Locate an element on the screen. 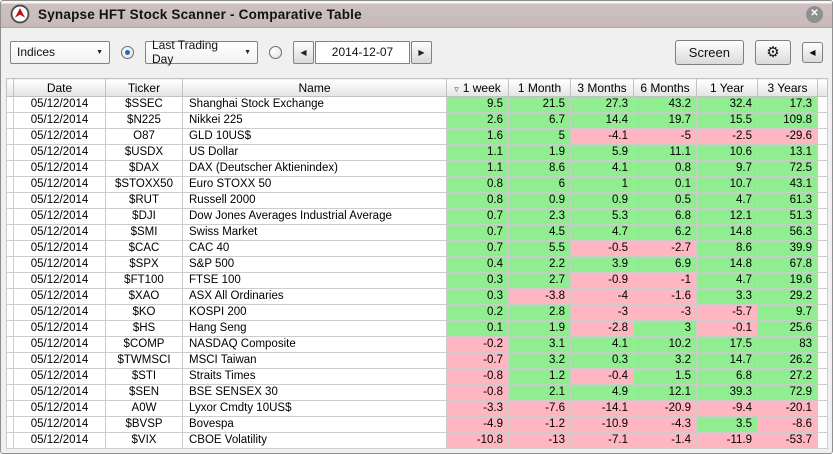 The height and width of the screenshot is (454, 833). cell-value: 2.6 is located at coordinates (477, 120).